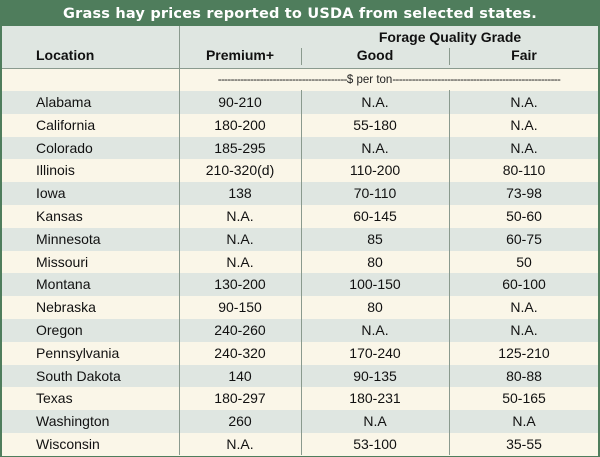  Describe the element at coordinates (66, 307) in the screenshot. I see `cell-location: Nebraska` at that location.